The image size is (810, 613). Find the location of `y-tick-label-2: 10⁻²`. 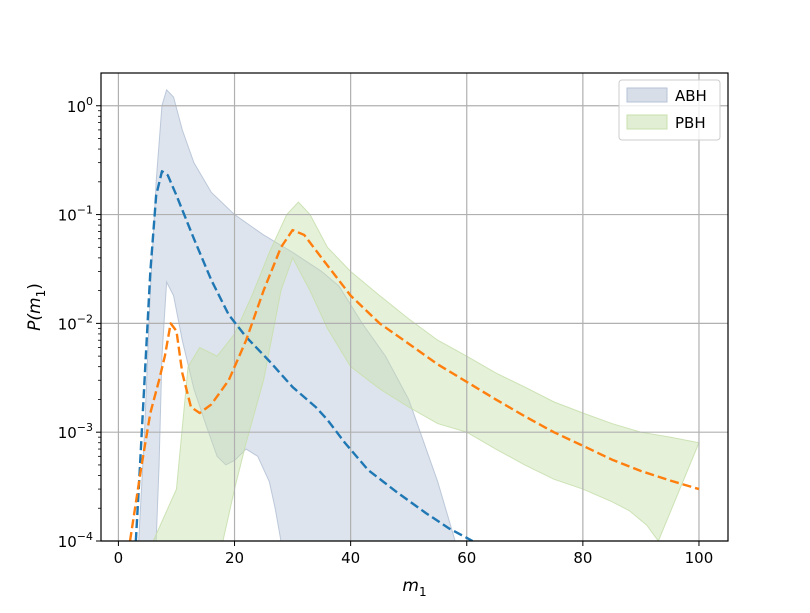

y-tick-label-2: 10⁻² is located at coordinates (75, 322).